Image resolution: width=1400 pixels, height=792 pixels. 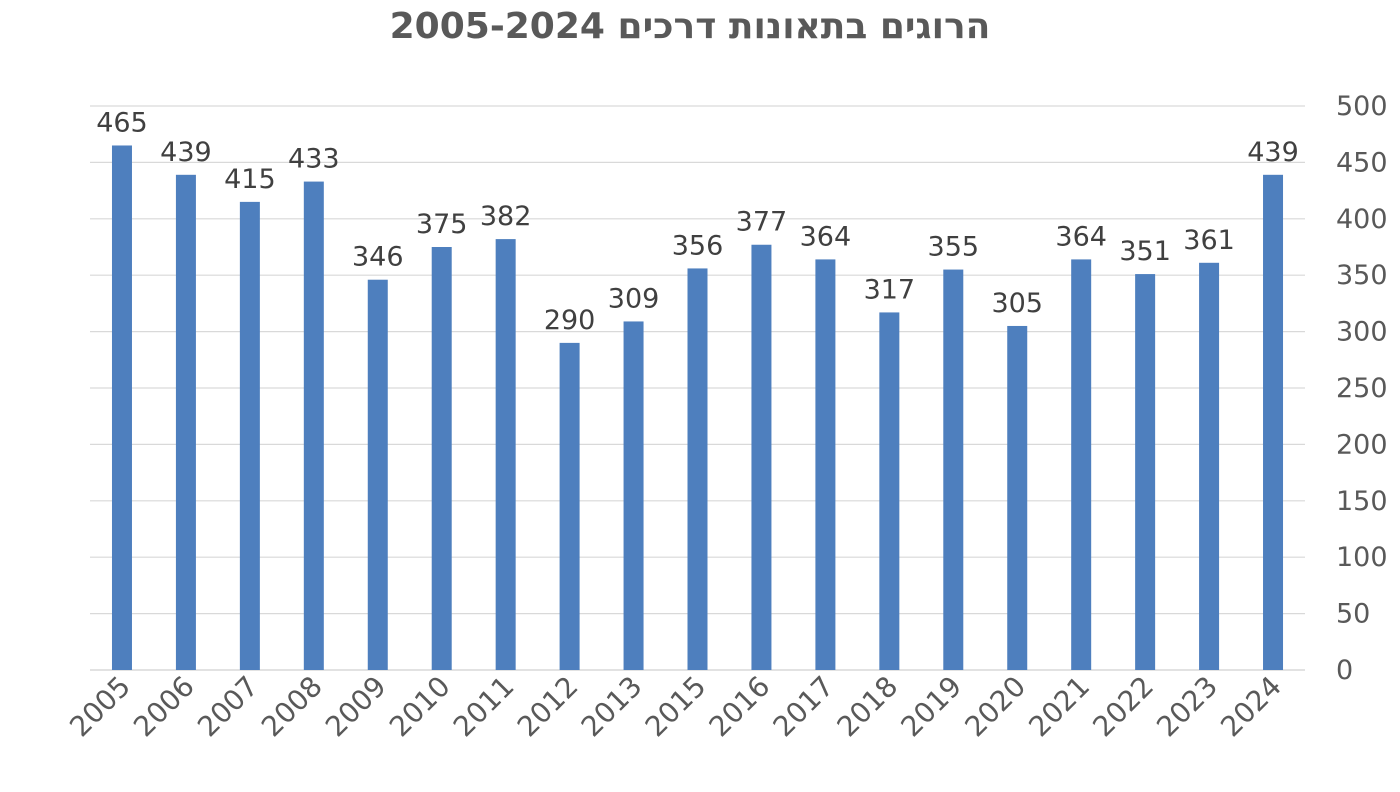 What do you see at coordinates (1081, 464) in the screenshot?
I see `bar-2021` at bounding box center [1081, 464].